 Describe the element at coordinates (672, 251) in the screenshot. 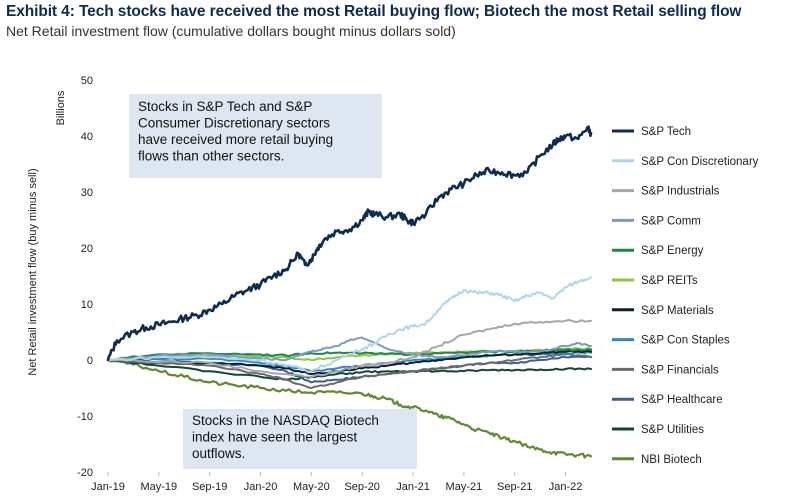

I see `legend-label: S&P Energy` at that location.